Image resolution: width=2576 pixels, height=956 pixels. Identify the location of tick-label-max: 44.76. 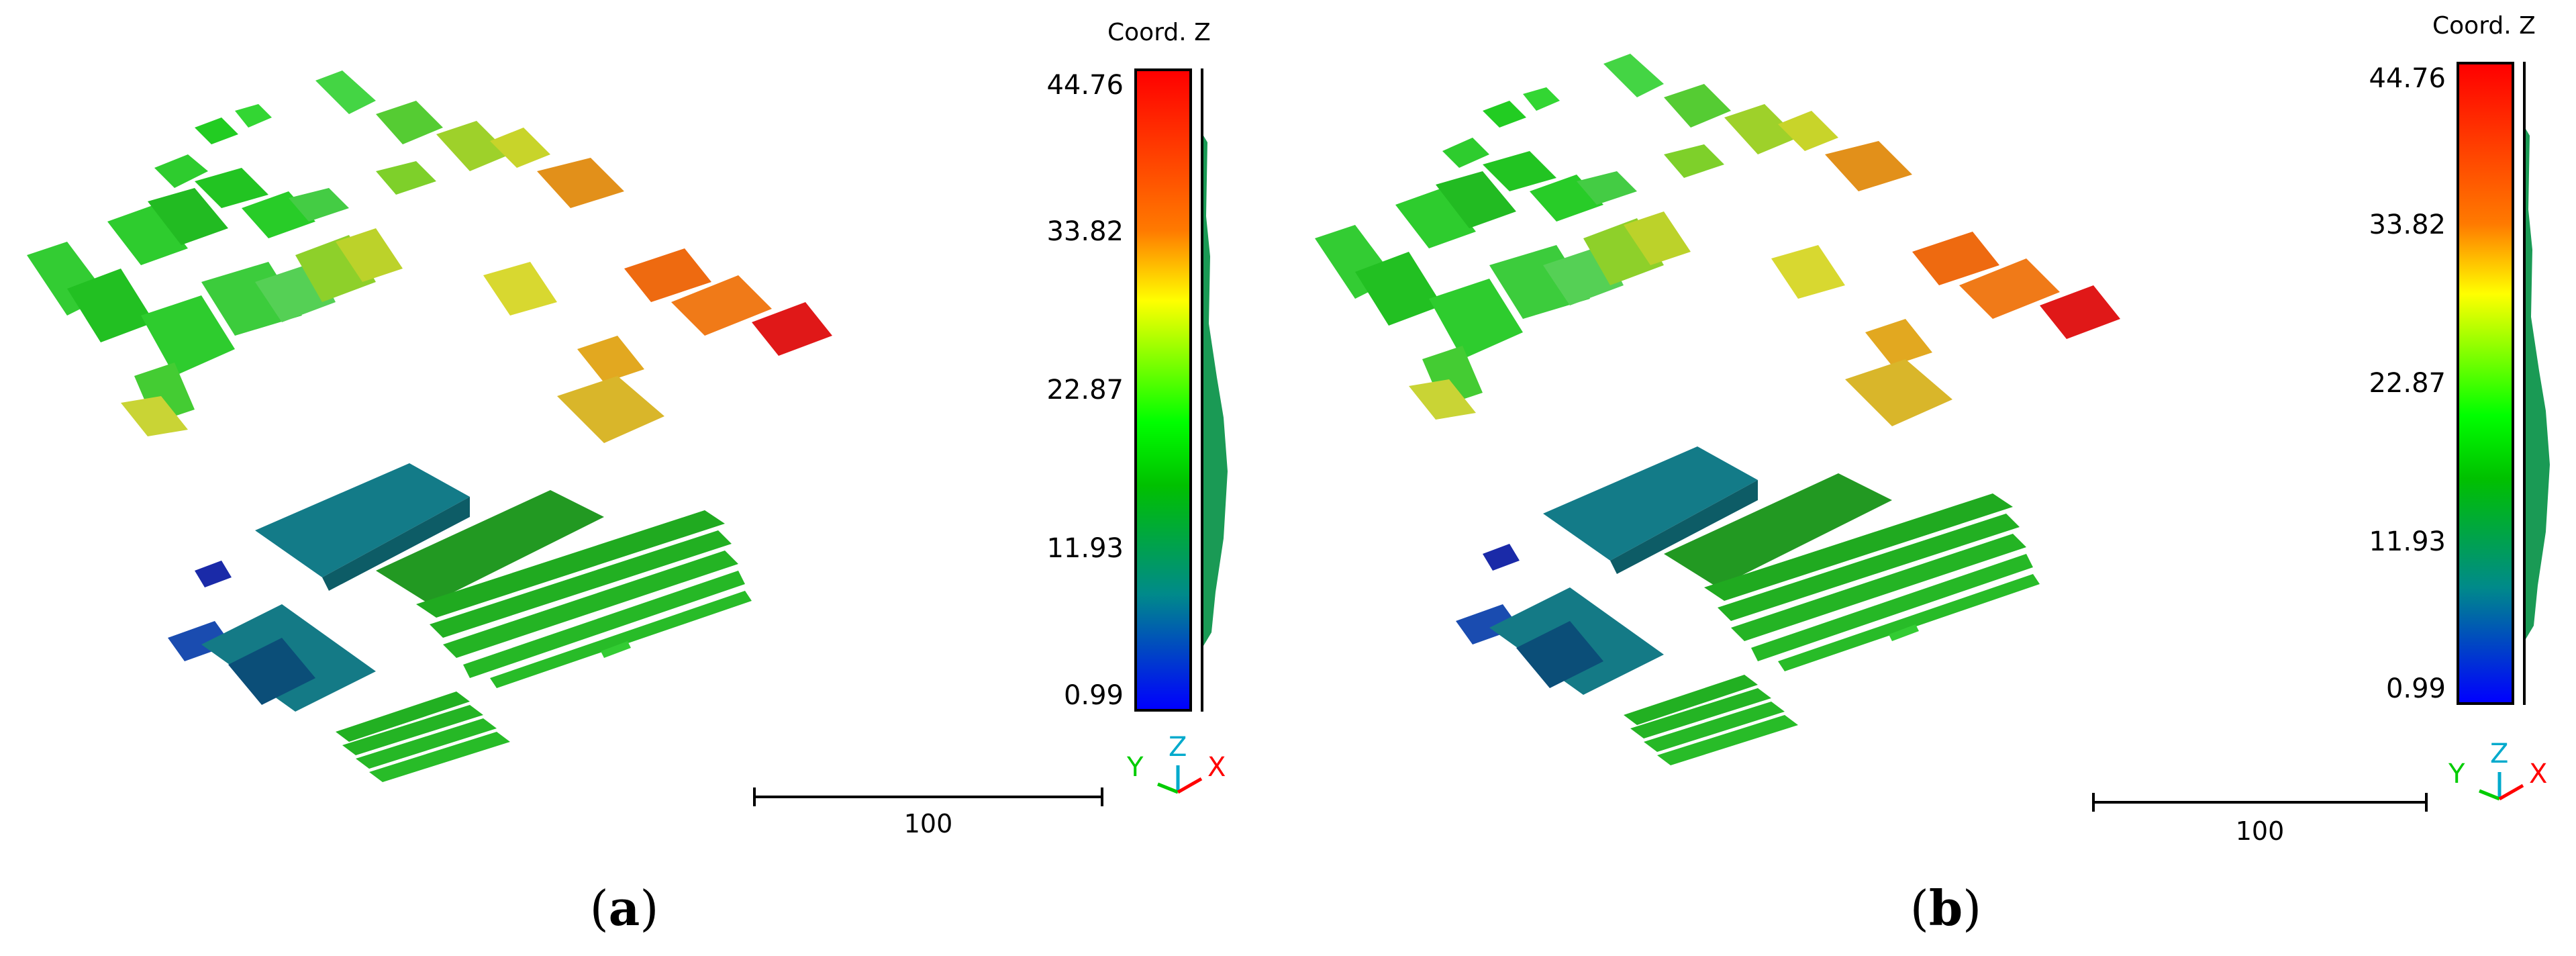
(1085, 85).